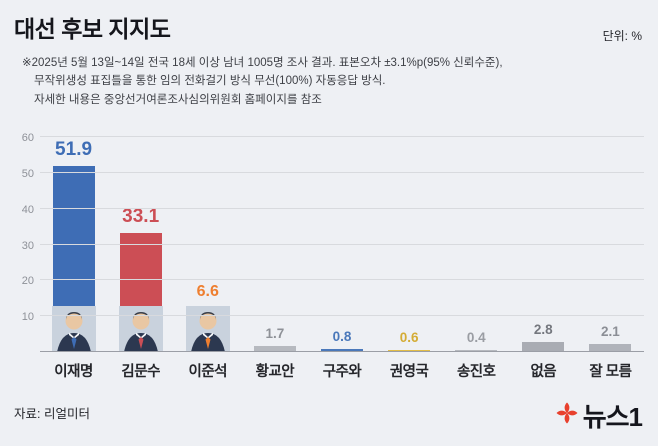 The image size is (658, 446). Describe the element at coordinates (409, 372) in the screenshot. I see `category-label: 권영국` at that location.